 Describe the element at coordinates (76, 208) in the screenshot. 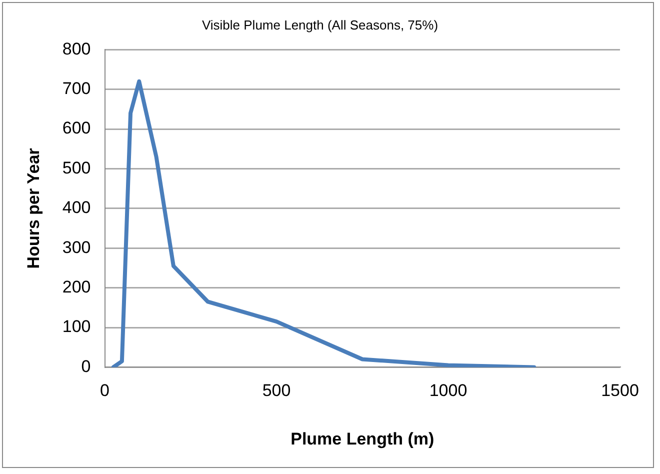

I see `y-tick-label: 400` at that location.